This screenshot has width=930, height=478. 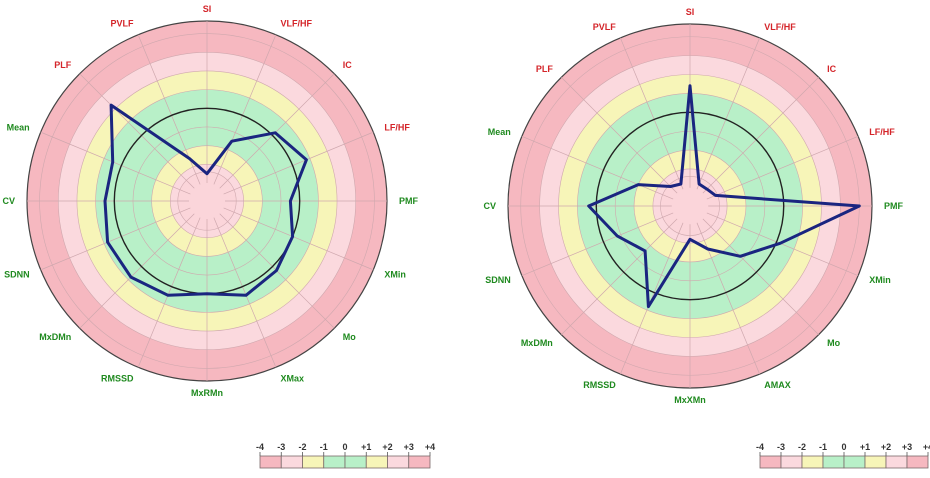 What do you see at coordinates (207, 293) in the screenshot?
I see `data-point-mxrmn` at bounding box center [207, 293].